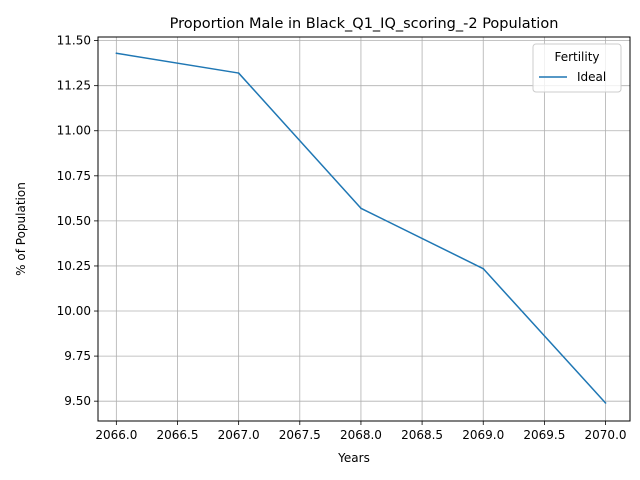  I want to click on x-tick-label: 2066.0, so click(116, 435).